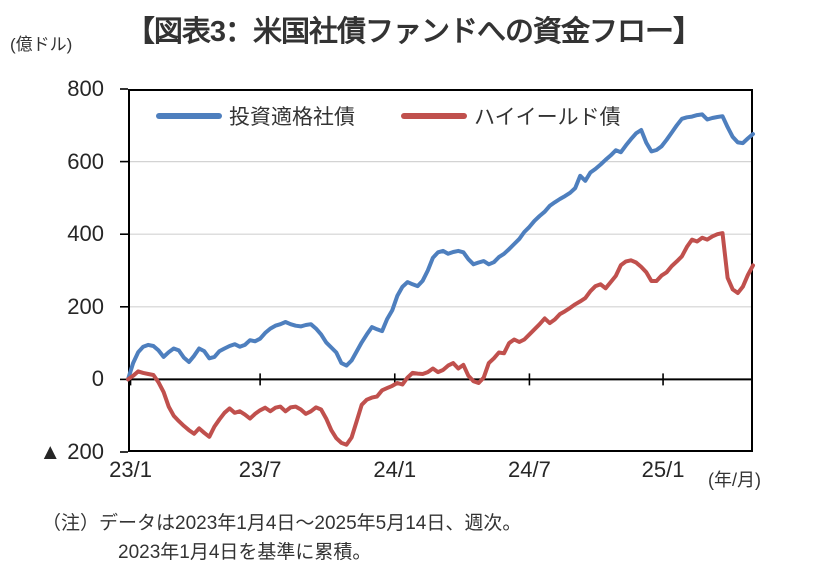 Image resolution: width=827 pixels, height=570 pixels. Describe the element at coordinates (85, 88) in the screenshot. I see `y-axis-label-800: 800` at that location.